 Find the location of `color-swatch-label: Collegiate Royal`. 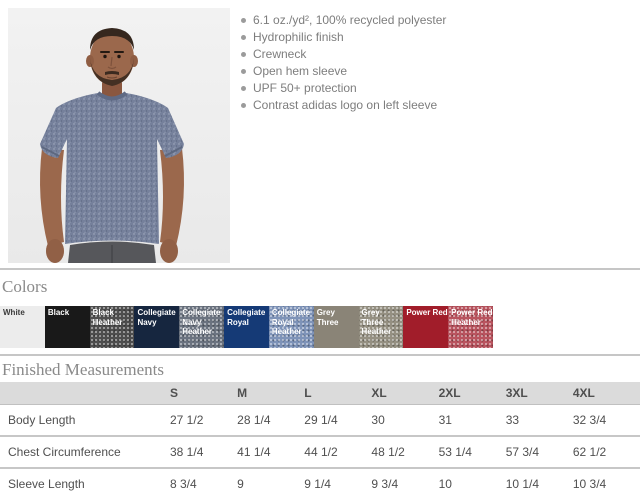

color-swatch-label: Collegiate Royal is located at coordinates (246, 317).